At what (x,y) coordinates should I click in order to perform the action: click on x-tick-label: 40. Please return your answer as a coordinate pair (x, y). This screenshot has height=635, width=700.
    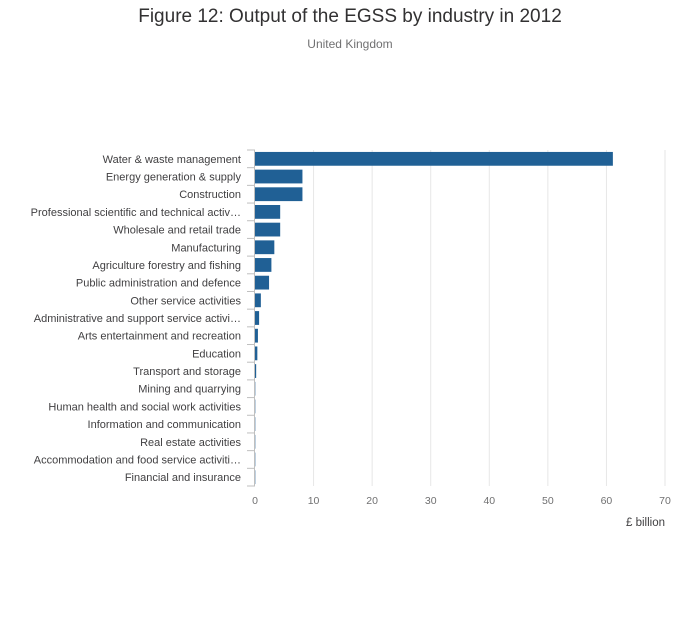
    Looking at the image, I should click on (489, 501).